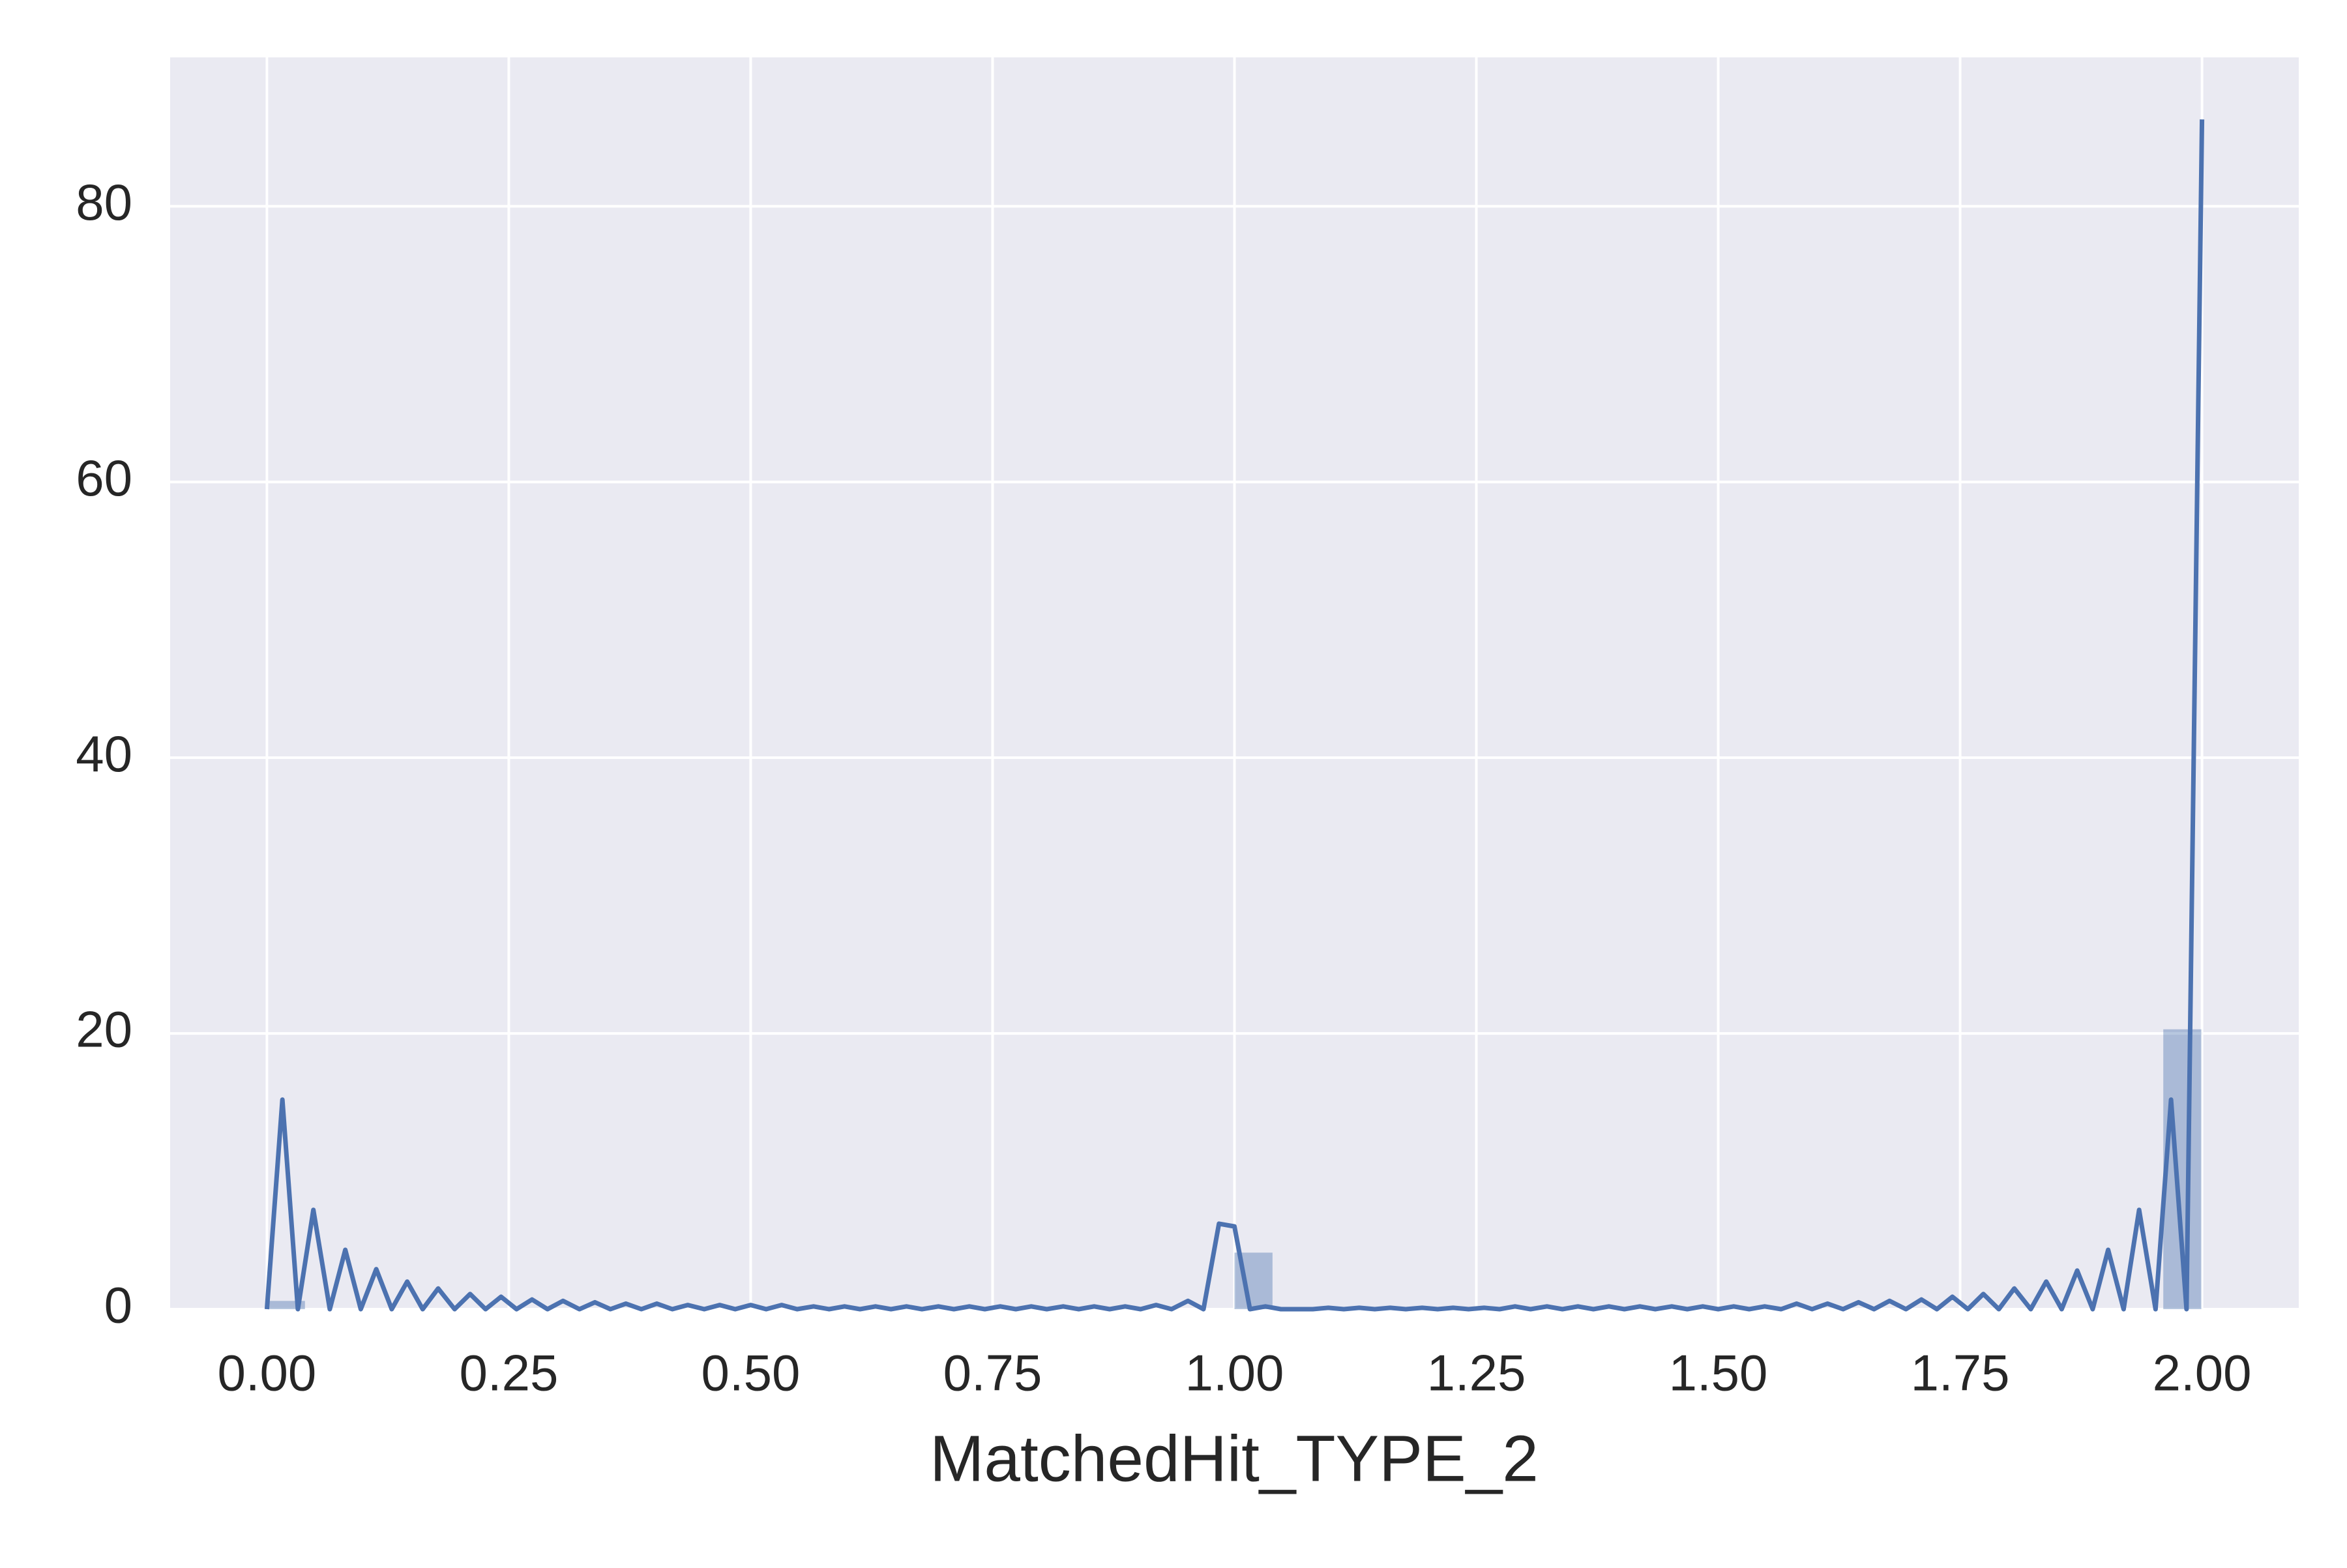  What do you see at coordinates (118, 1306) in the screenshot?
I see `y-tick-label: 0` at bounding box center [118, 1306].